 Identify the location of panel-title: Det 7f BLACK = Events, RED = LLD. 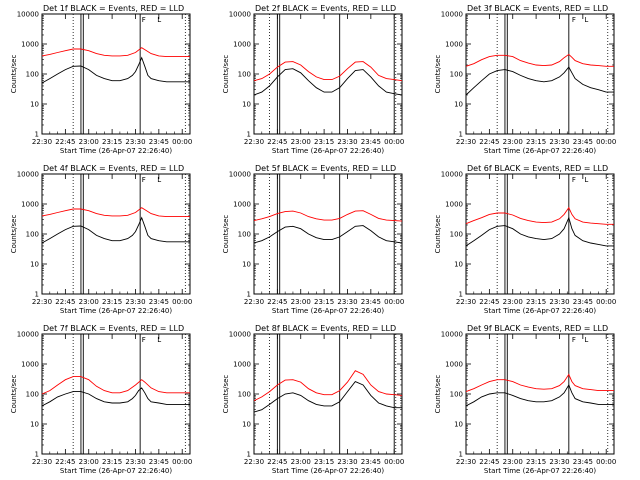
(113, 328).